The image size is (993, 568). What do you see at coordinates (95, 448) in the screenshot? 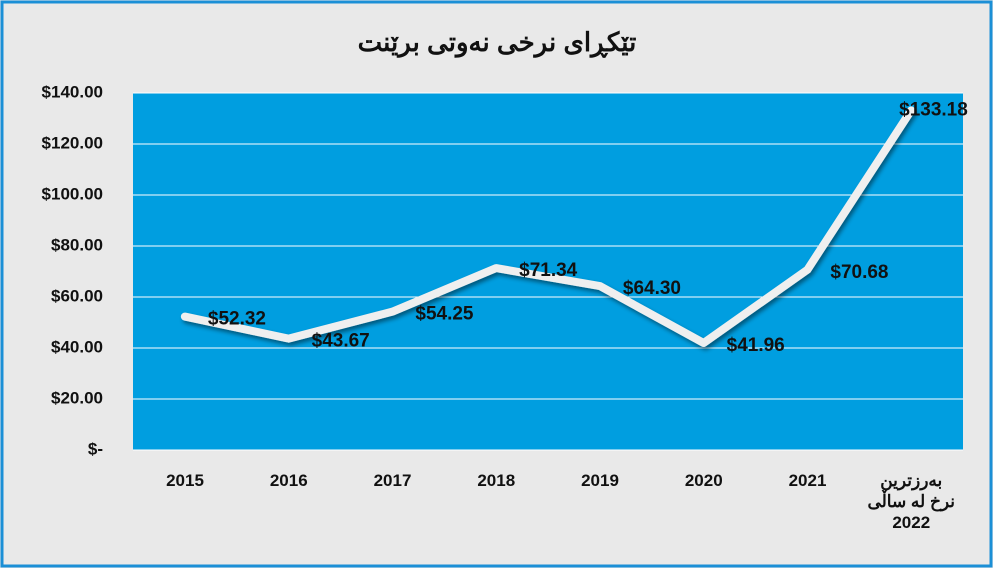
I see `y-tick-label: $-` at bounding box center [95, 448].